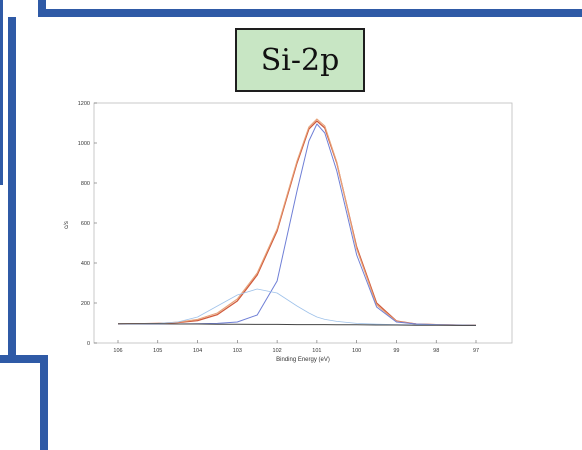 This screenshot has height=450, width=582. I want to click on frame-bottom-stub, so click(44, 402).